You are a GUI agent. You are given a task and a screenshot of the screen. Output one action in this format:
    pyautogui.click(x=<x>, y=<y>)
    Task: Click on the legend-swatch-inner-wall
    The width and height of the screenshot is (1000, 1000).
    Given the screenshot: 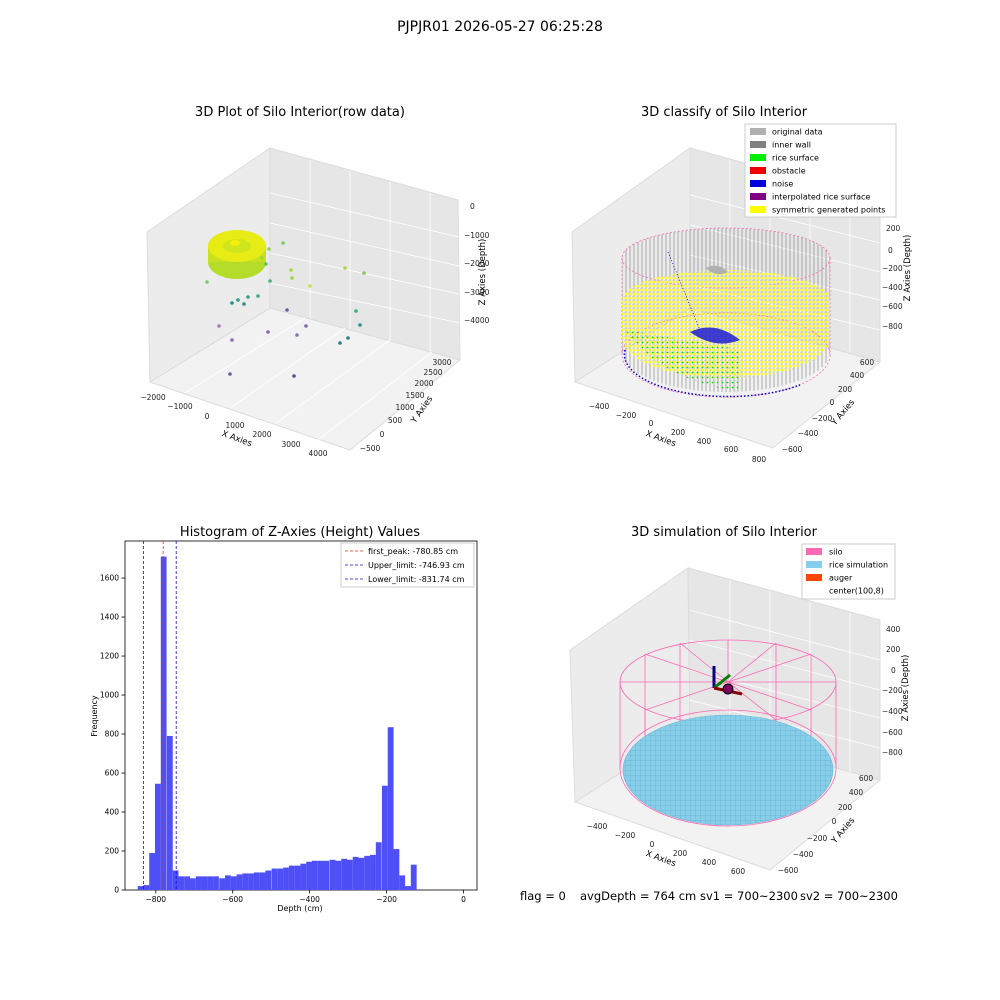 What is the action you would take?
    pyautogui.click(x=758, y=144)
    